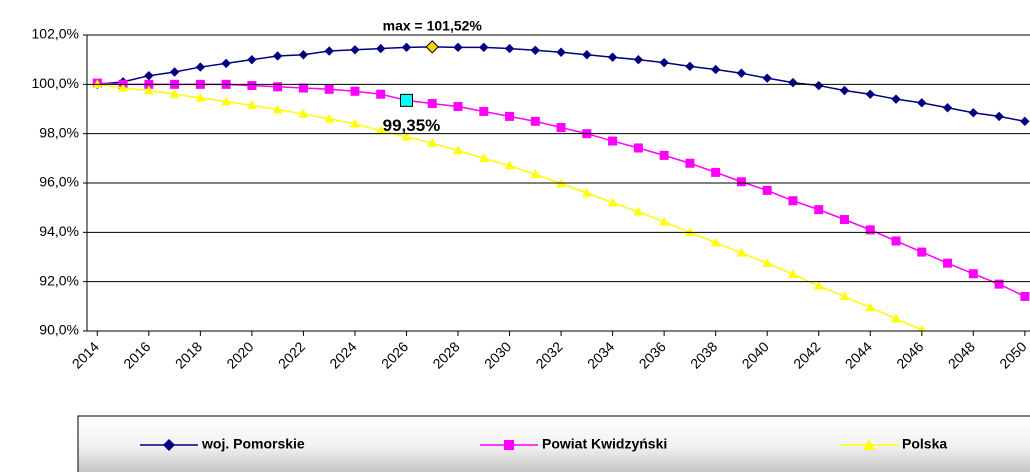 The height and width of the screenshot is (472, 1030). What do you see at coordinates (548, 354) in the screenshot?
I see `x-tick-label: 2032` at bounding box center [548, 354].